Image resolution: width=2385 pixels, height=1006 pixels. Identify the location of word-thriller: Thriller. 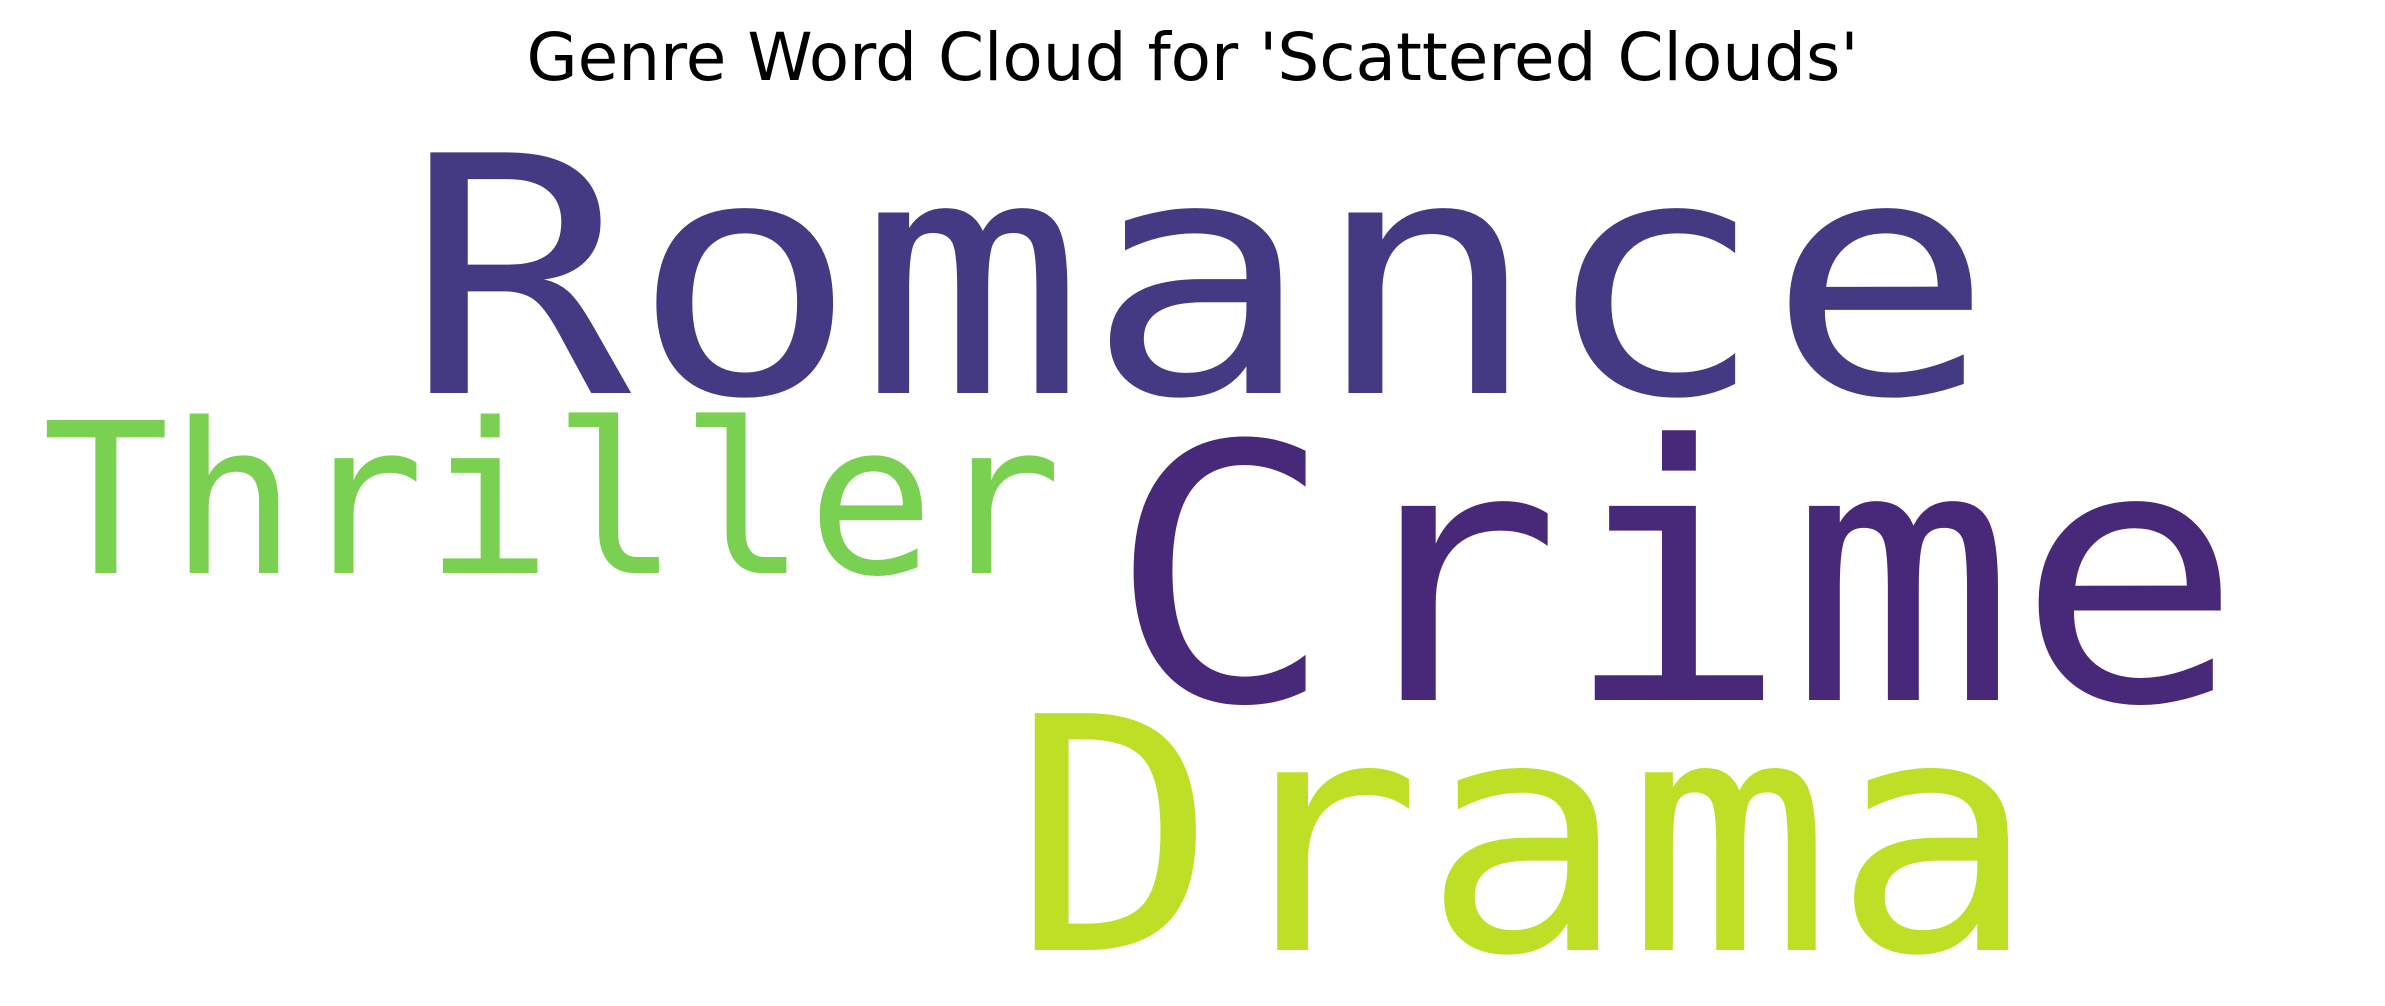
(552, 500).